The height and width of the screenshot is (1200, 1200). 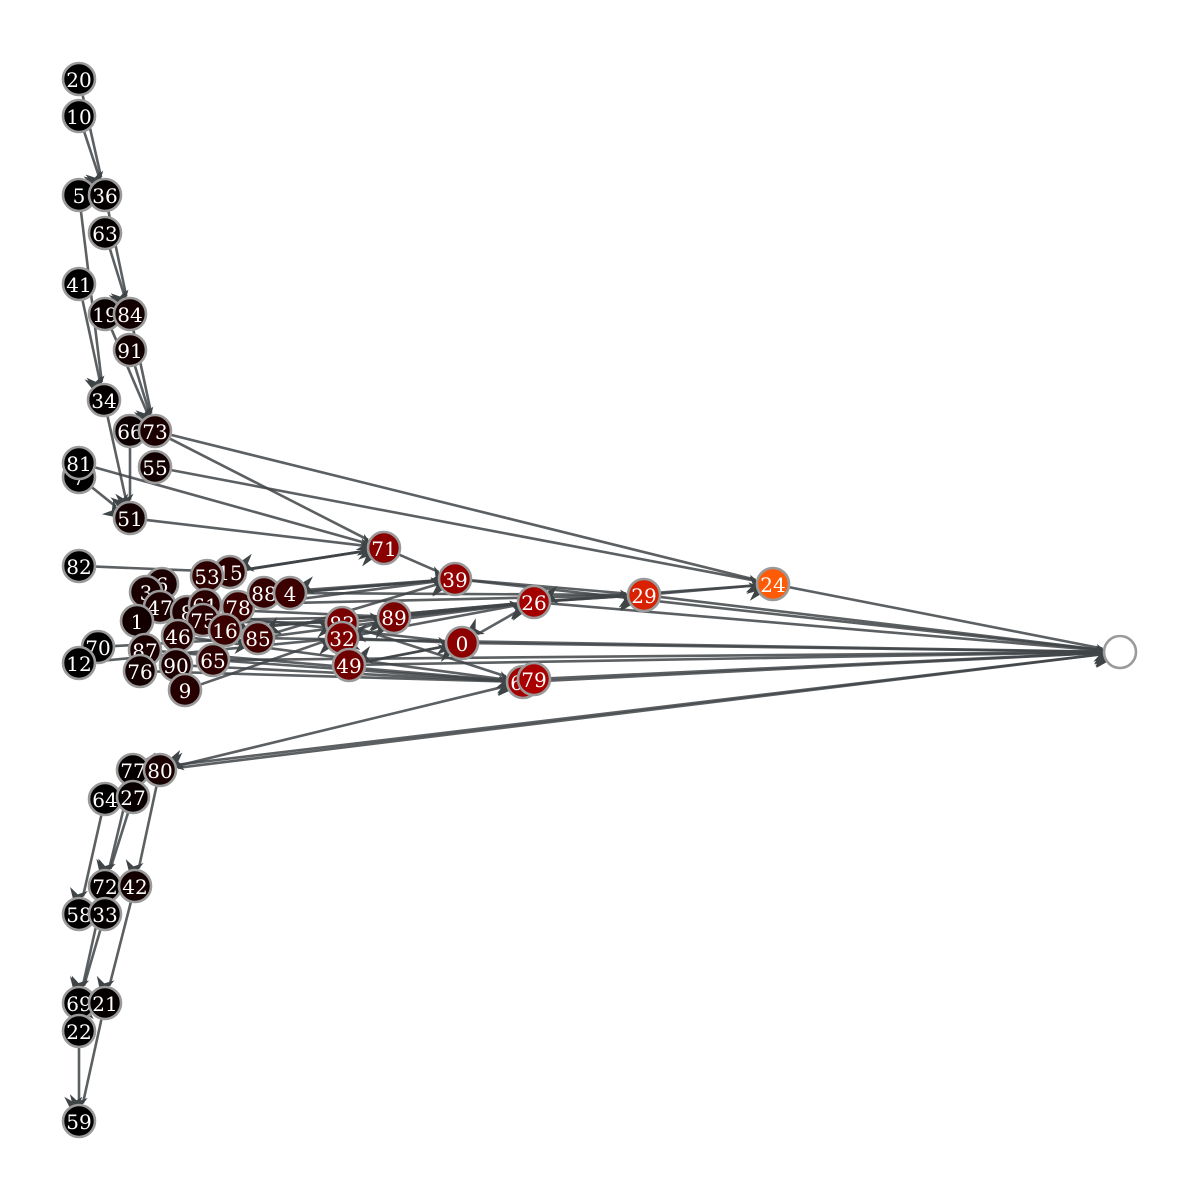 I want to click on node-59: 59, so click(x=79, y=1121).